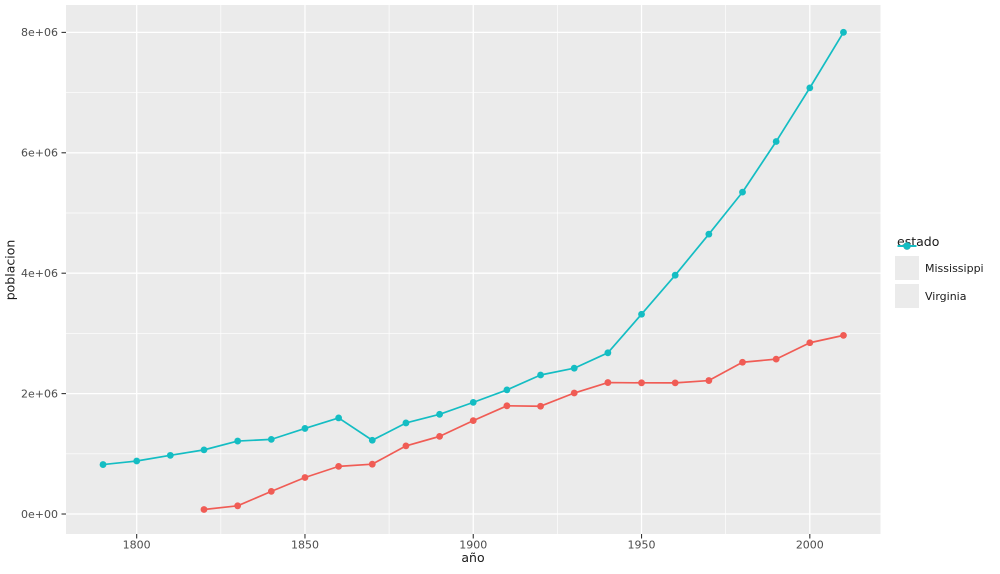 The width and height of the screenshot is (1000, 574). Describe the element at coordinates (39, 273) in the screenshot. I see `y-tick-label: 4e+06` at that location.